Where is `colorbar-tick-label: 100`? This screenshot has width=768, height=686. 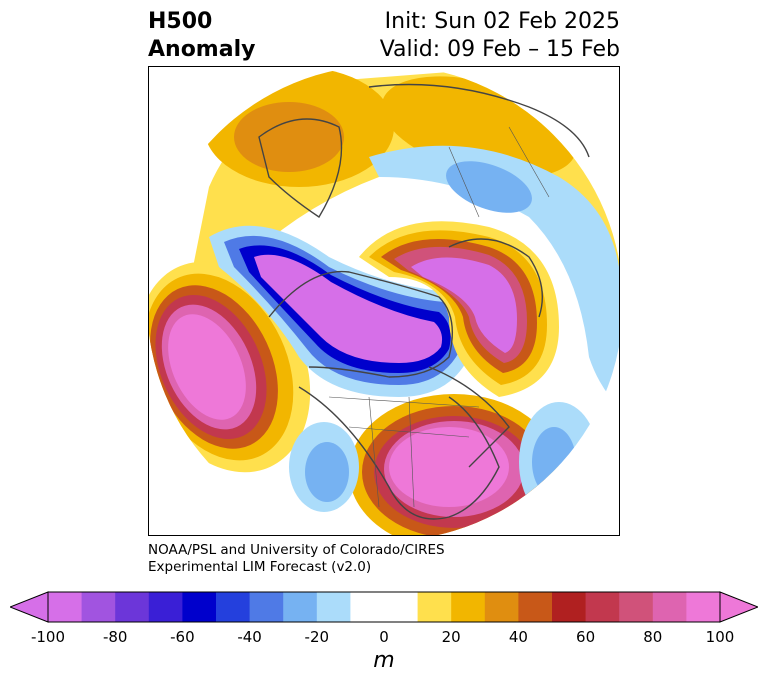 colorbar-tick-label: 100 is located at coordinates (720, 637).